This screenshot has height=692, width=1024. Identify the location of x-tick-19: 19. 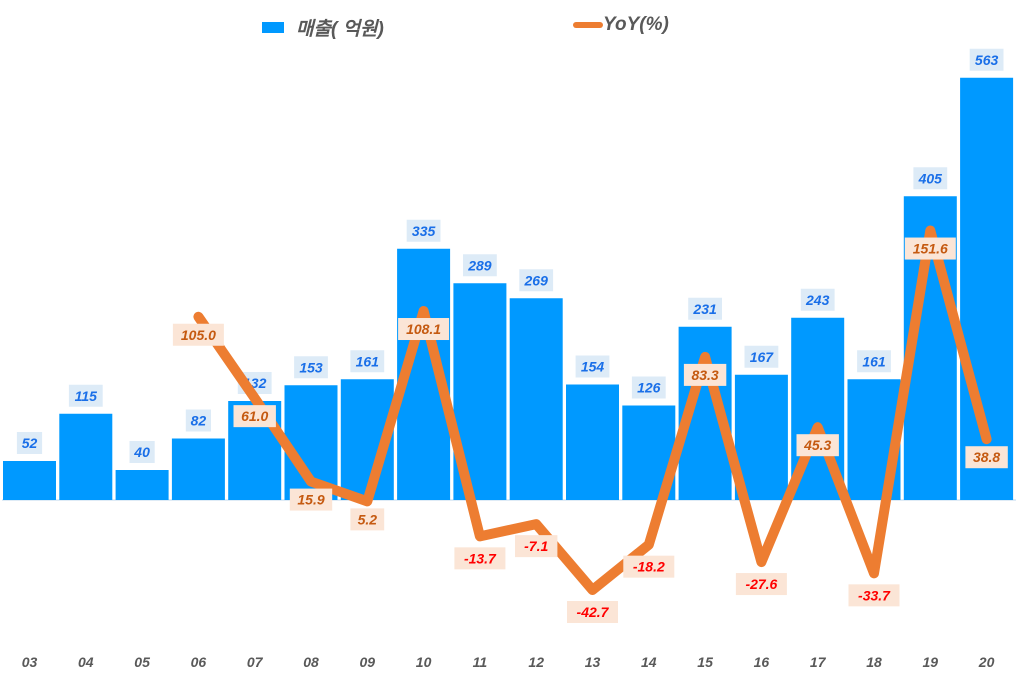
(931, 662).